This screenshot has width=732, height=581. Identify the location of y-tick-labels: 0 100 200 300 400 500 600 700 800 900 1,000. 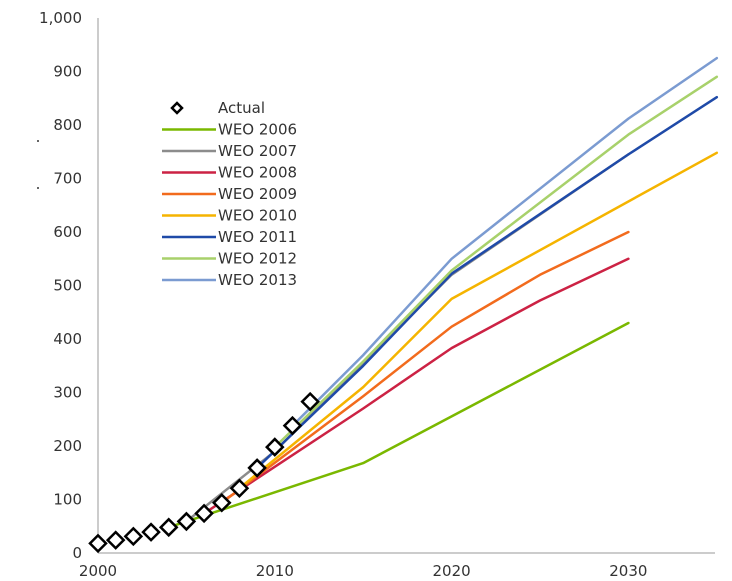
(60, 285).